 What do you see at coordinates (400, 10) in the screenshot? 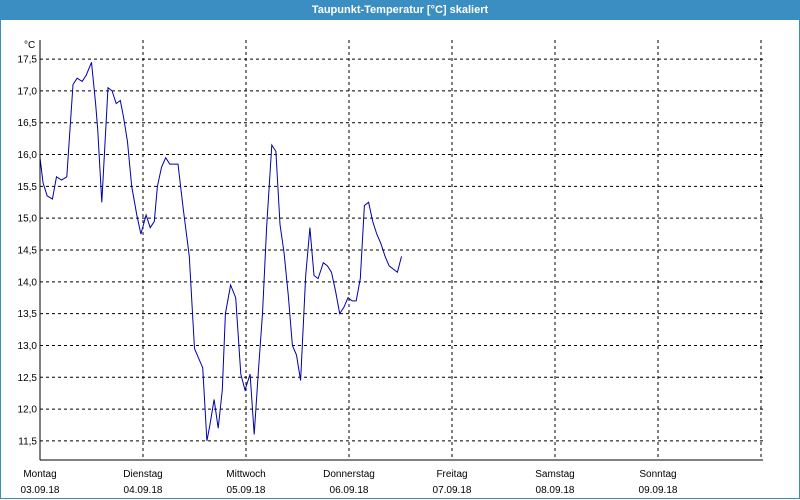
I see `chart-title: Taupunkt-Temperatur [°C] skaliert` at bounding box center [400, 10].